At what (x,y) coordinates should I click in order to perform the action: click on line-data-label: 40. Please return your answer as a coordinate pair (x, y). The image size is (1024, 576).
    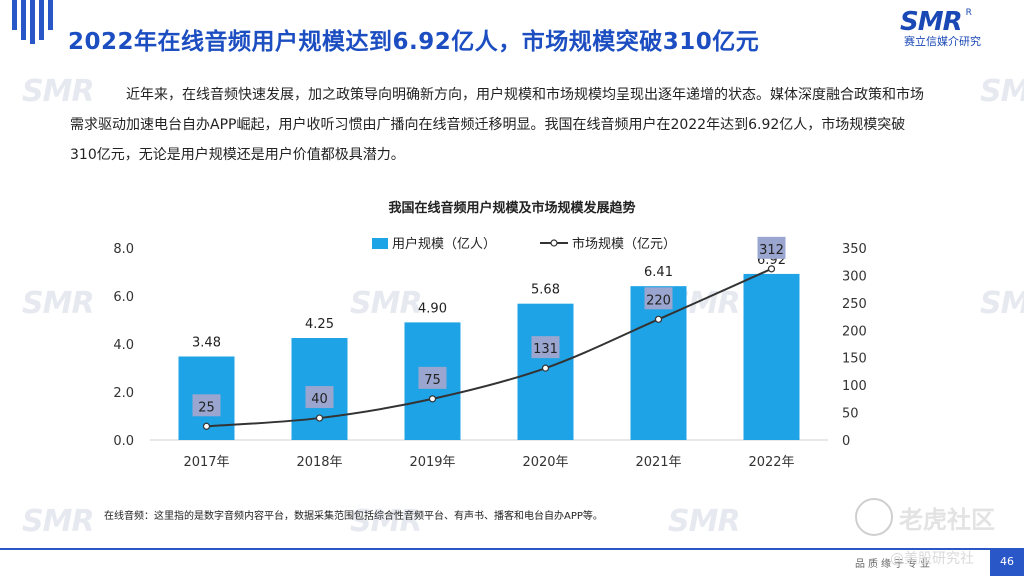
    Looking at the image, I should click on (319, 399).